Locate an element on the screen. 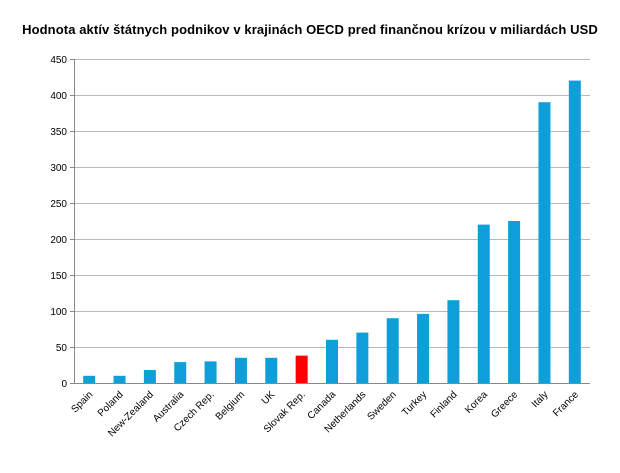 The height and width of the screenshot is (473, 620). y-tick-label: 0 is located at coordinates (64, 384).